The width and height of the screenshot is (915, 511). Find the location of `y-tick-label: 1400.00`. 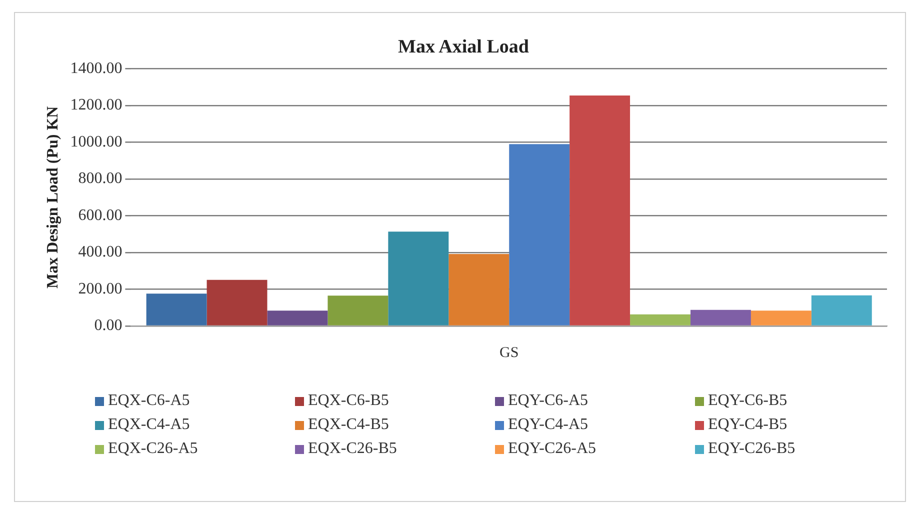

y-tick-label: 1400.00 is located at coordinates (96, 69).